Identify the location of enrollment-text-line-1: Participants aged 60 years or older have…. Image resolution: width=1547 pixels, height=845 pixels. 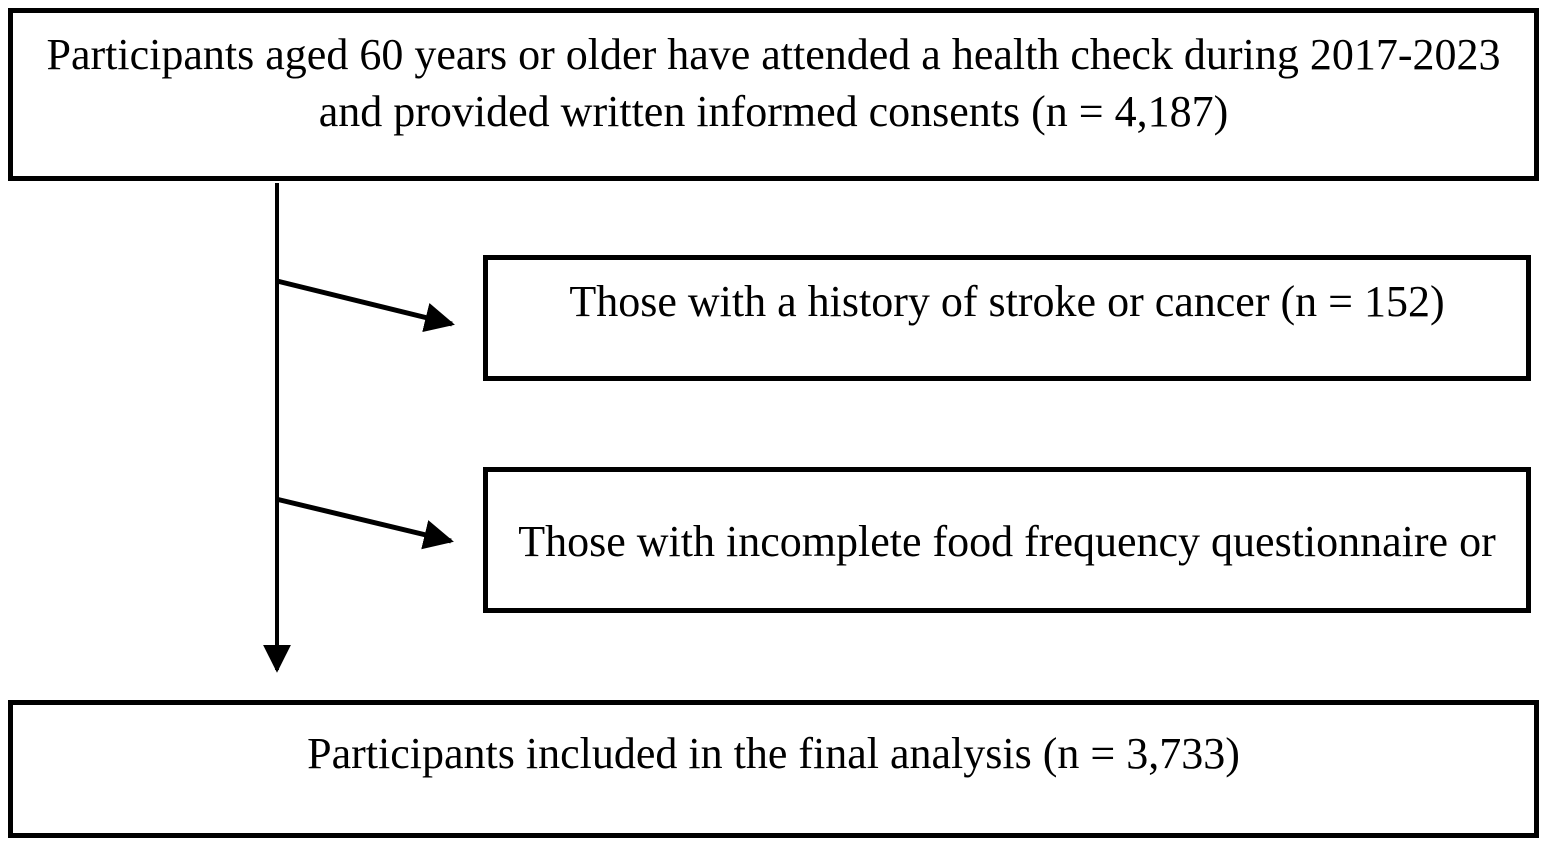
(773, 54).